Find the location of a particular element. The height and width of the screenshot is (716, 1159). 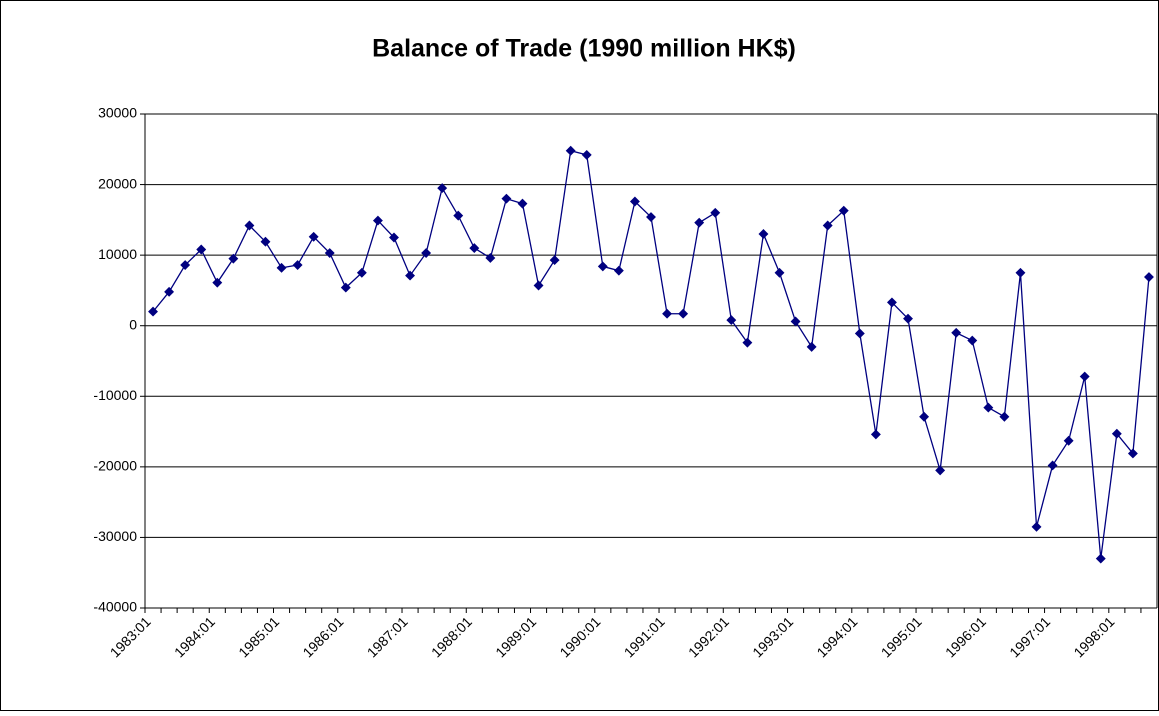

y-tick-label: -30000 is located at coordinates (115, 536).